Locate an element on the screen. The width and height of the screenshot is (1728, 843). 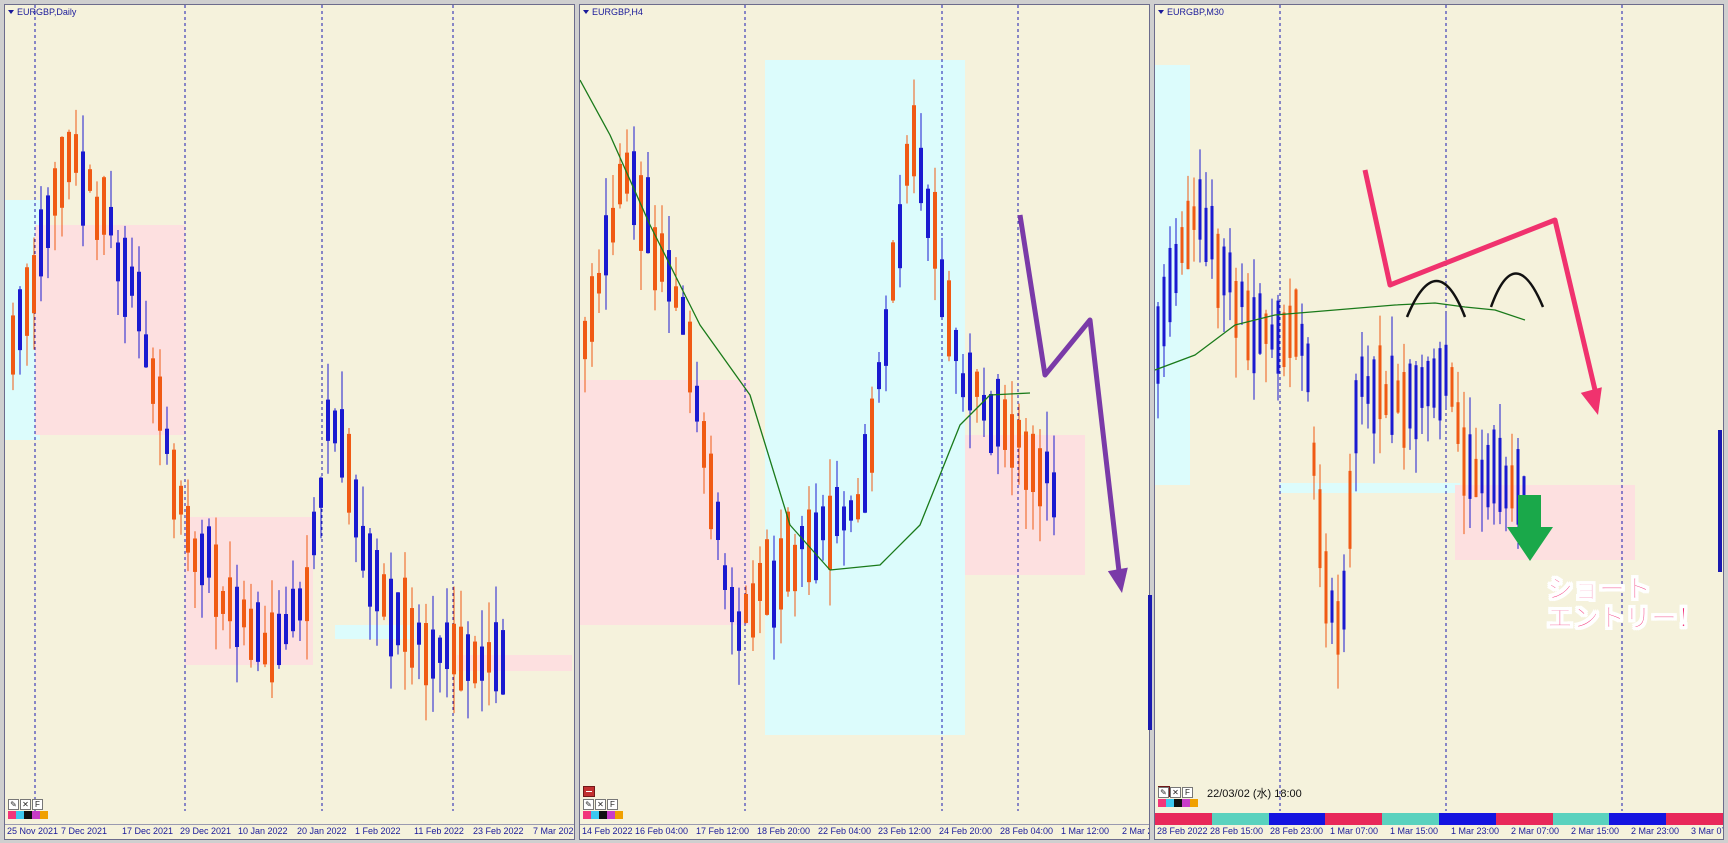
annotation-line2: エントリー！ is located at coordinates (1625, 618).